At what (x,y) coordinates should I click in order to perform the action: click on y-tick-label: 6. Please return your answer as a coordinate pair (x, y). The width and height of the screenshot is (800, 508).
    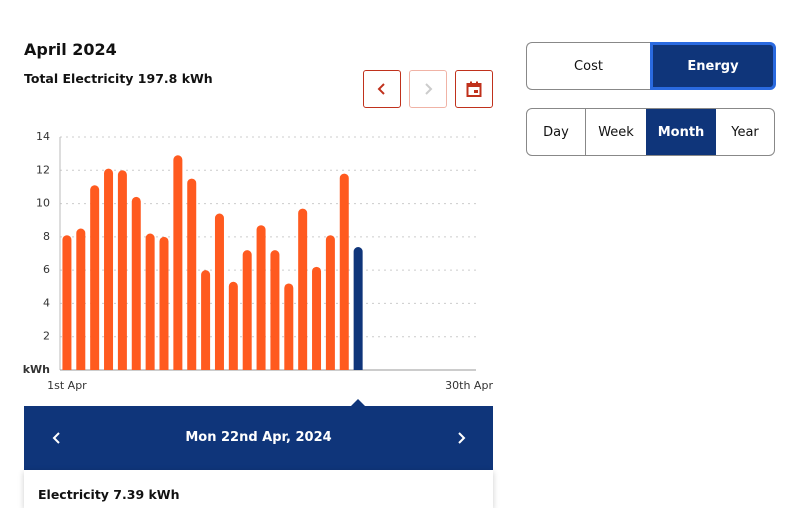
    Looking at the image, I should click on (46, 269).